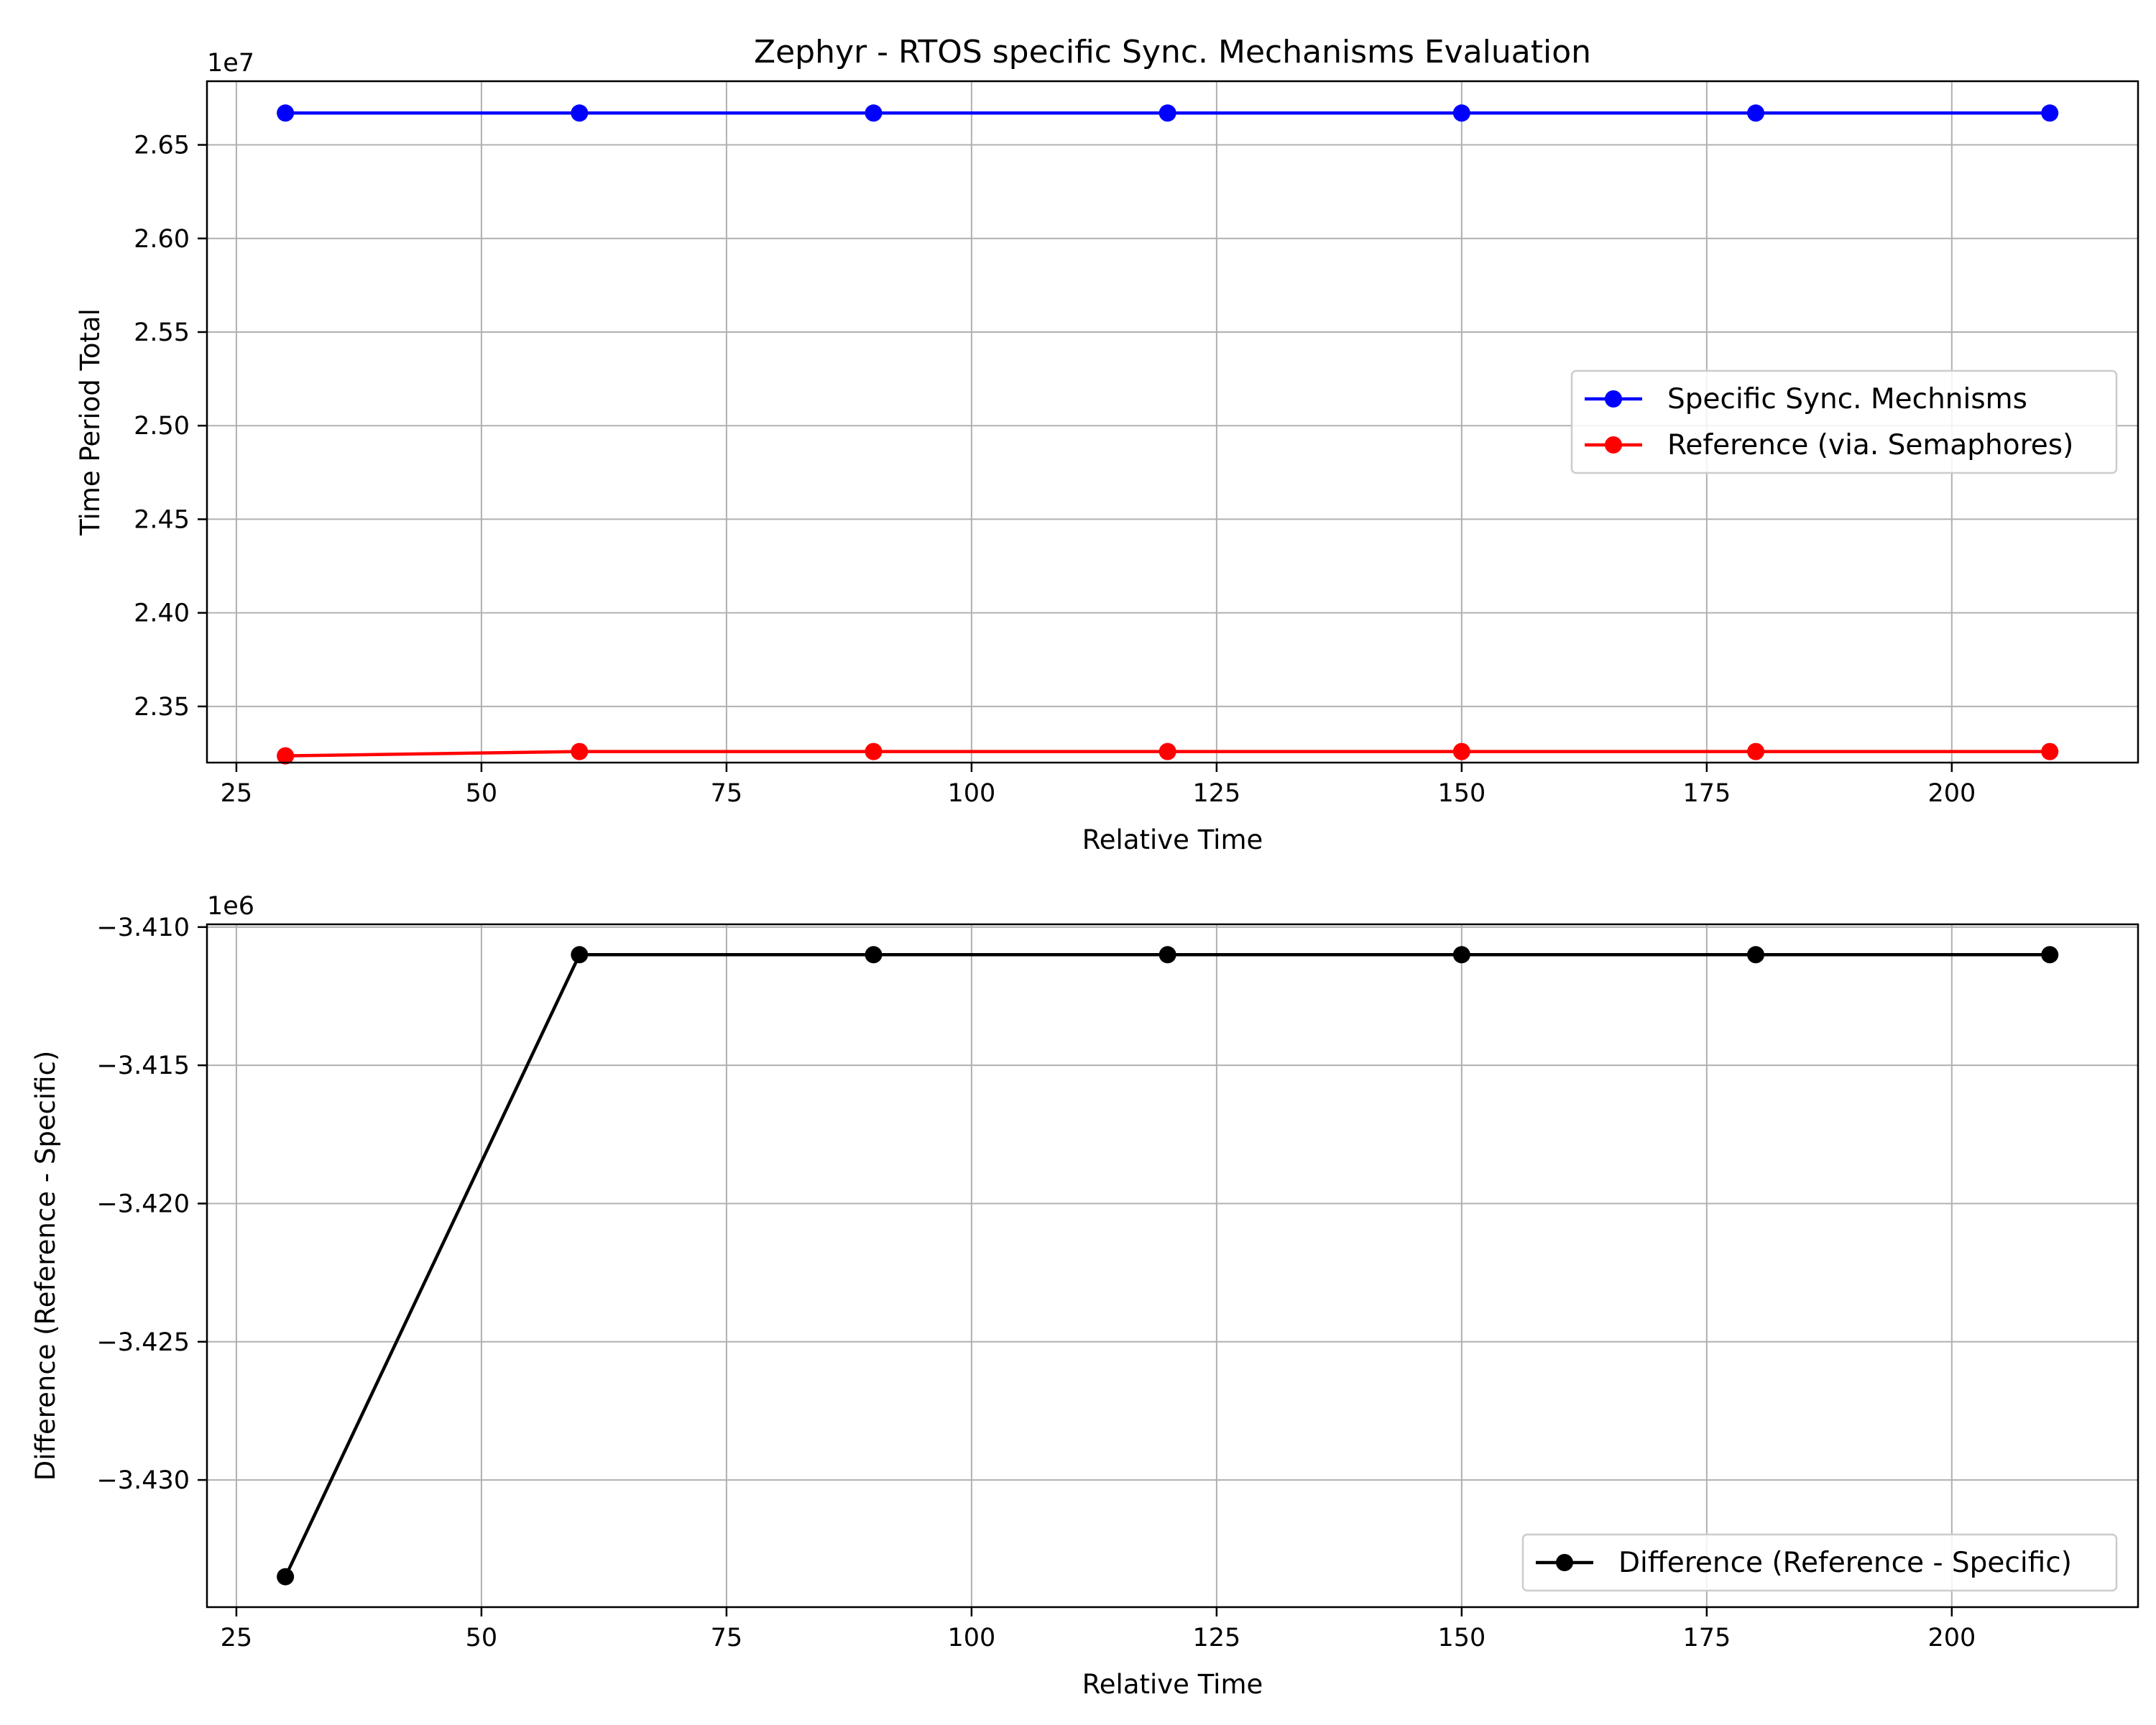 The height and width of the screenshot is (1725, 2156). What do you see at coordinates (162, 707) in the screenshot?
I see `y-tick-label: 2.35` at bounding box center [162, 707].